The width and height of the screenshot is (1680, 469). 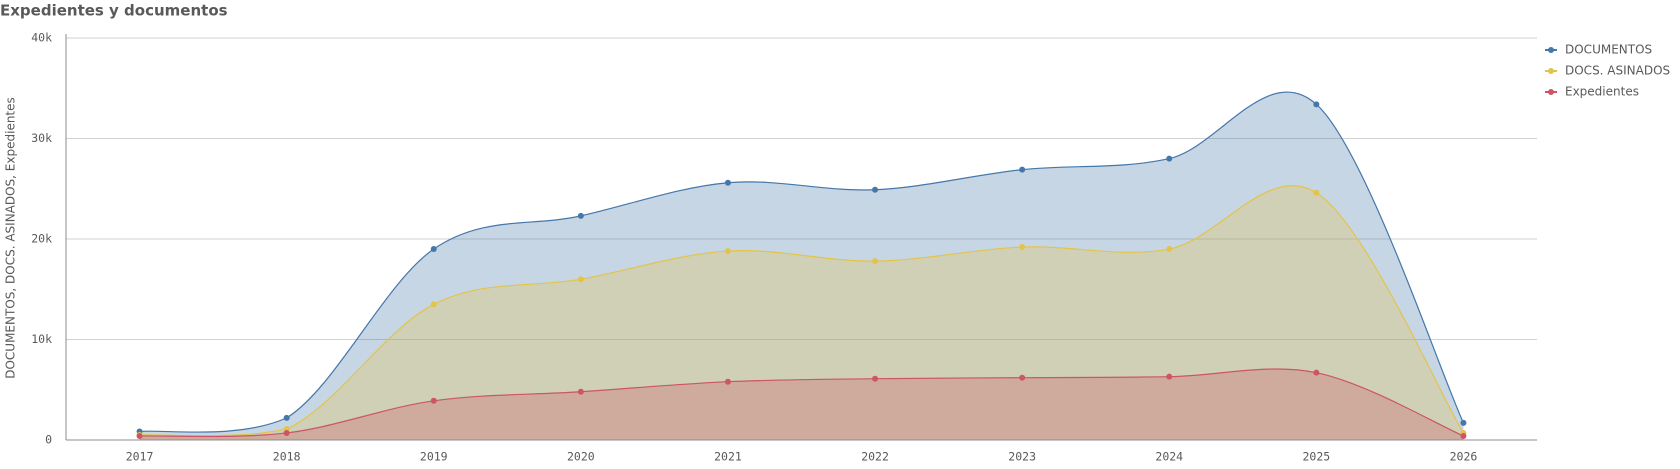 I want to click on line, so click(x=801, y=403).